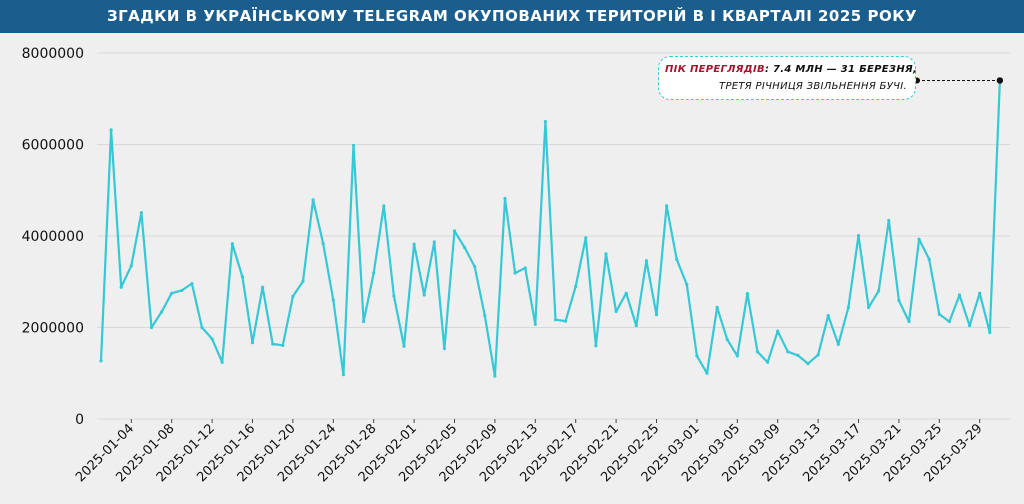  Describe the element at coordinates (53, 54) in the screenshot. I see `y-tick-label: 8000000` at that location.